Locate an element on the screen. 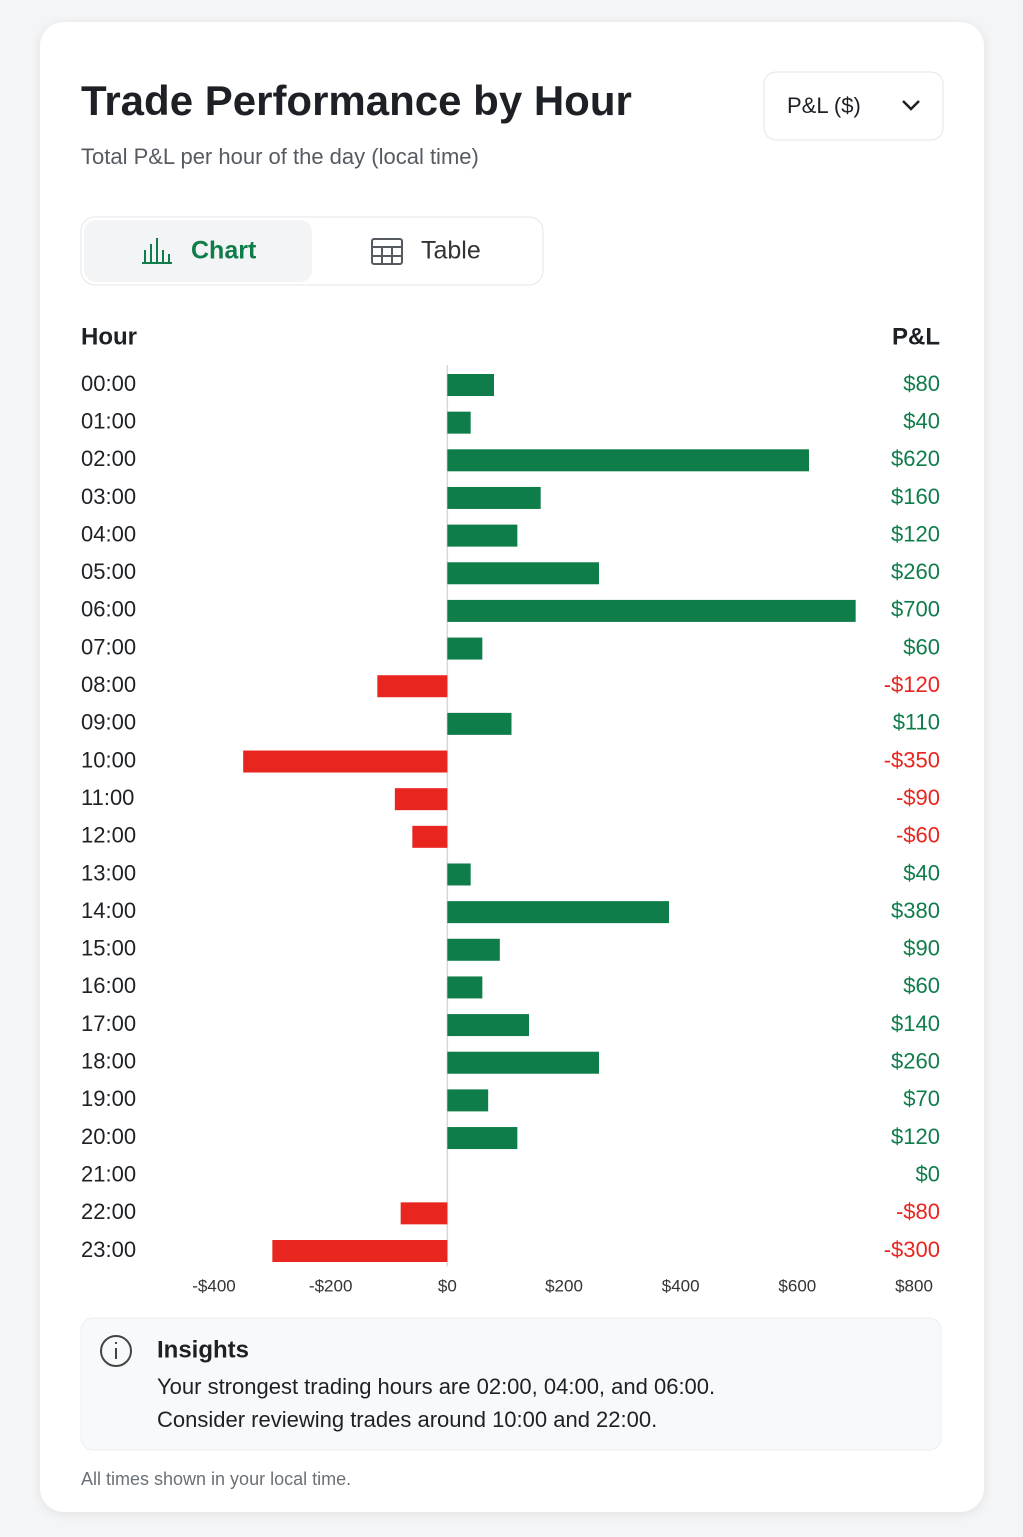 This screenshot has height=1537, width=1023. chart-icon is located at coordinates (157, 251).